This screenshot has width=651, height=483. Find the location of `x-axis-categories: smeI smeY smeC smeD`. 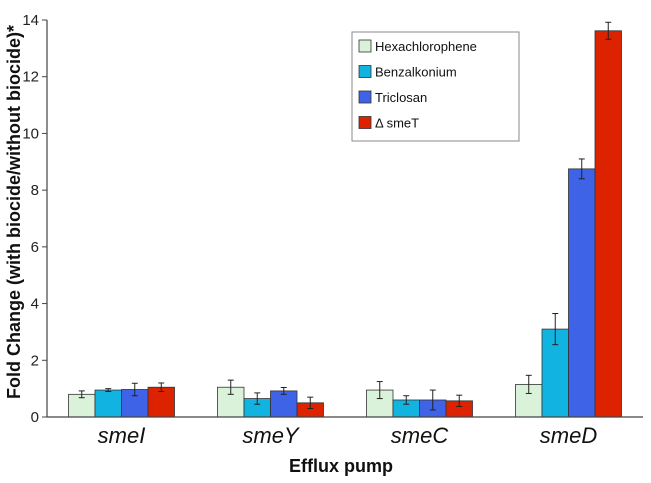

x-axis-categories: smeI smeY smeC smeD is located at coordinates (348, 435).